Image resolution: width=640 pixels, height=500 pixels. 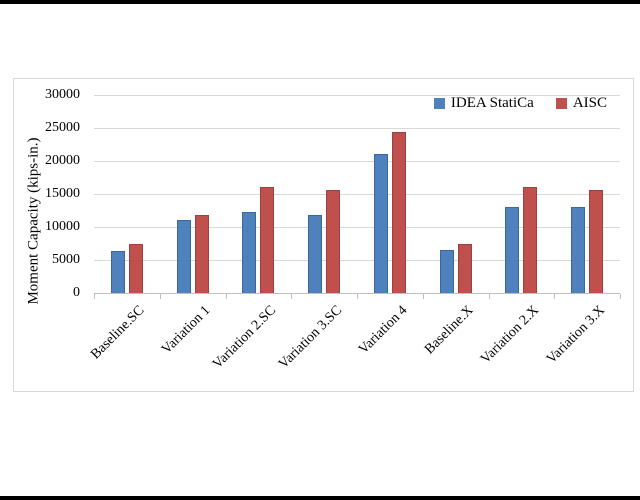 What do you see at coordinates (510, 335) in the screenshot?
I see `x-category-label: Variation 2.X` at bounding box center [510, 335].